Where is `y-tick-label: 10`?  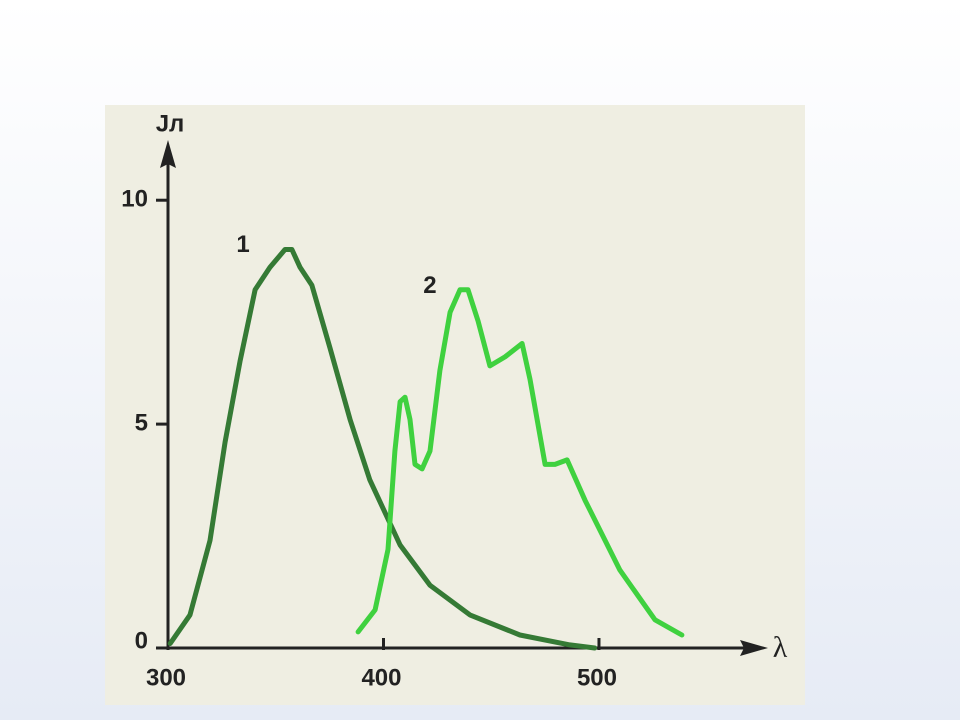 y-tick-label: 10 is located at coordinates (134, 199).